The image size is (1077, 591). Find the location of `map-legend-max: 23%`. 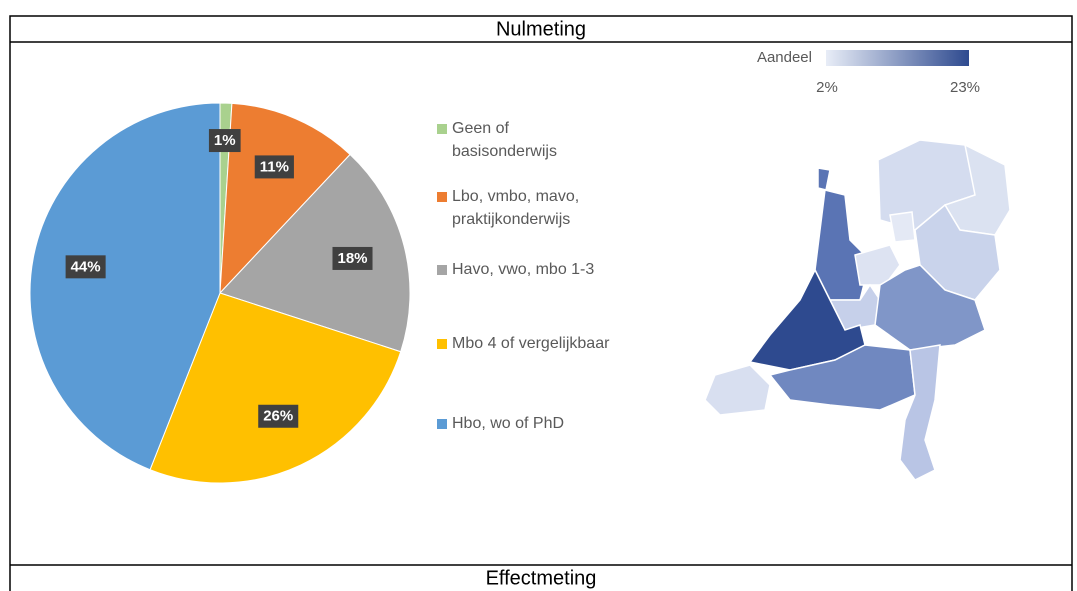

map-legend-max: 23% is located at coordinates (965, 87).